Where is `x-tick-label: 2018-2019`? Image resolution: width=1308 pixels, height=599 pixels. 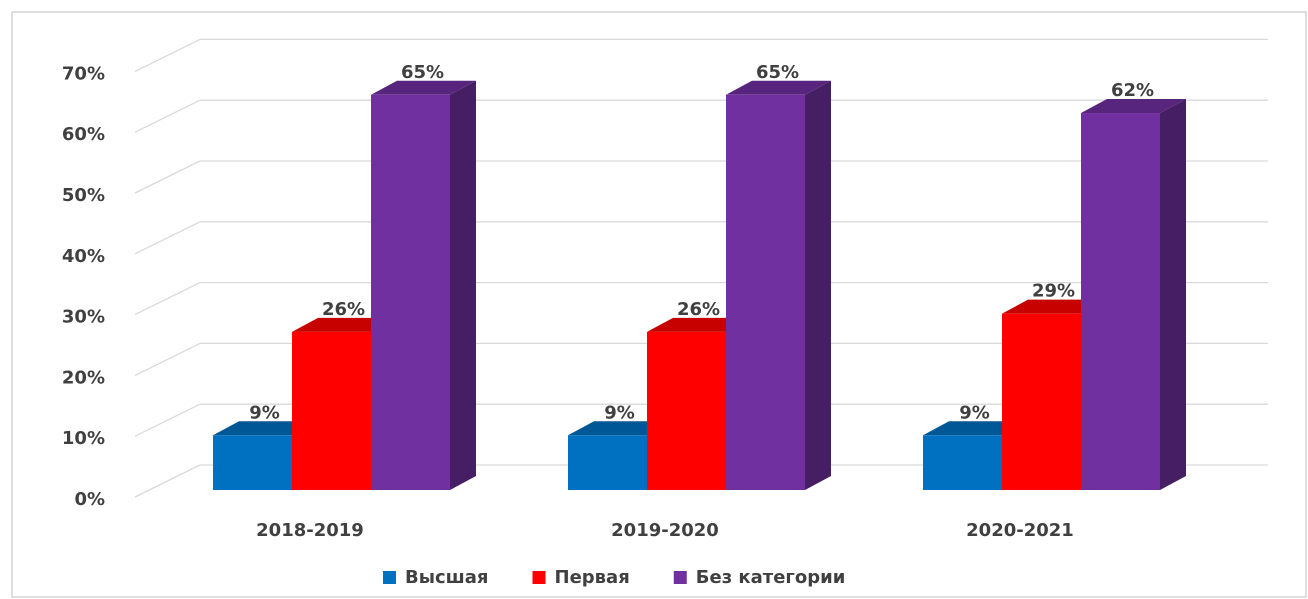 x-tick-label: 2018-2019 is located at coordinates (310, 530).